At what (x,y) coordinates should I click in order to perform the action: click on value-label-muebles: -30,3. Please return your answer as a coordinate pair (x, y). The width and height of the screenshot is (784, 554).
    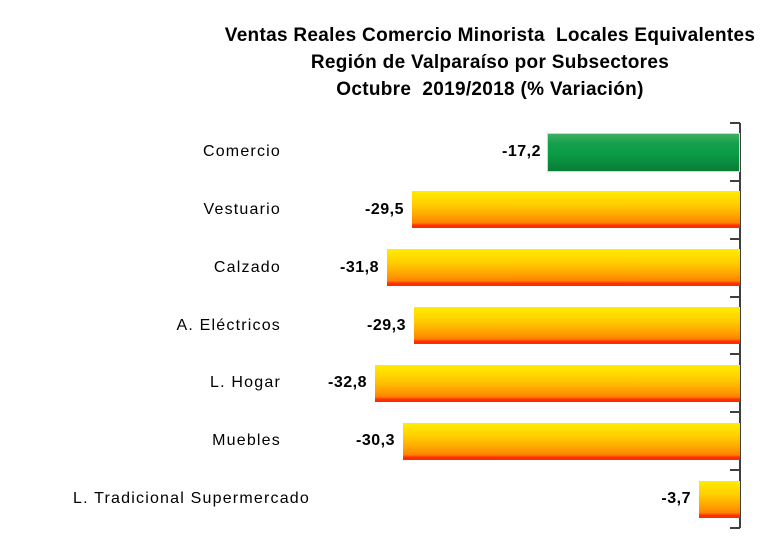
    Looking at the image, I should click on (375, 441).